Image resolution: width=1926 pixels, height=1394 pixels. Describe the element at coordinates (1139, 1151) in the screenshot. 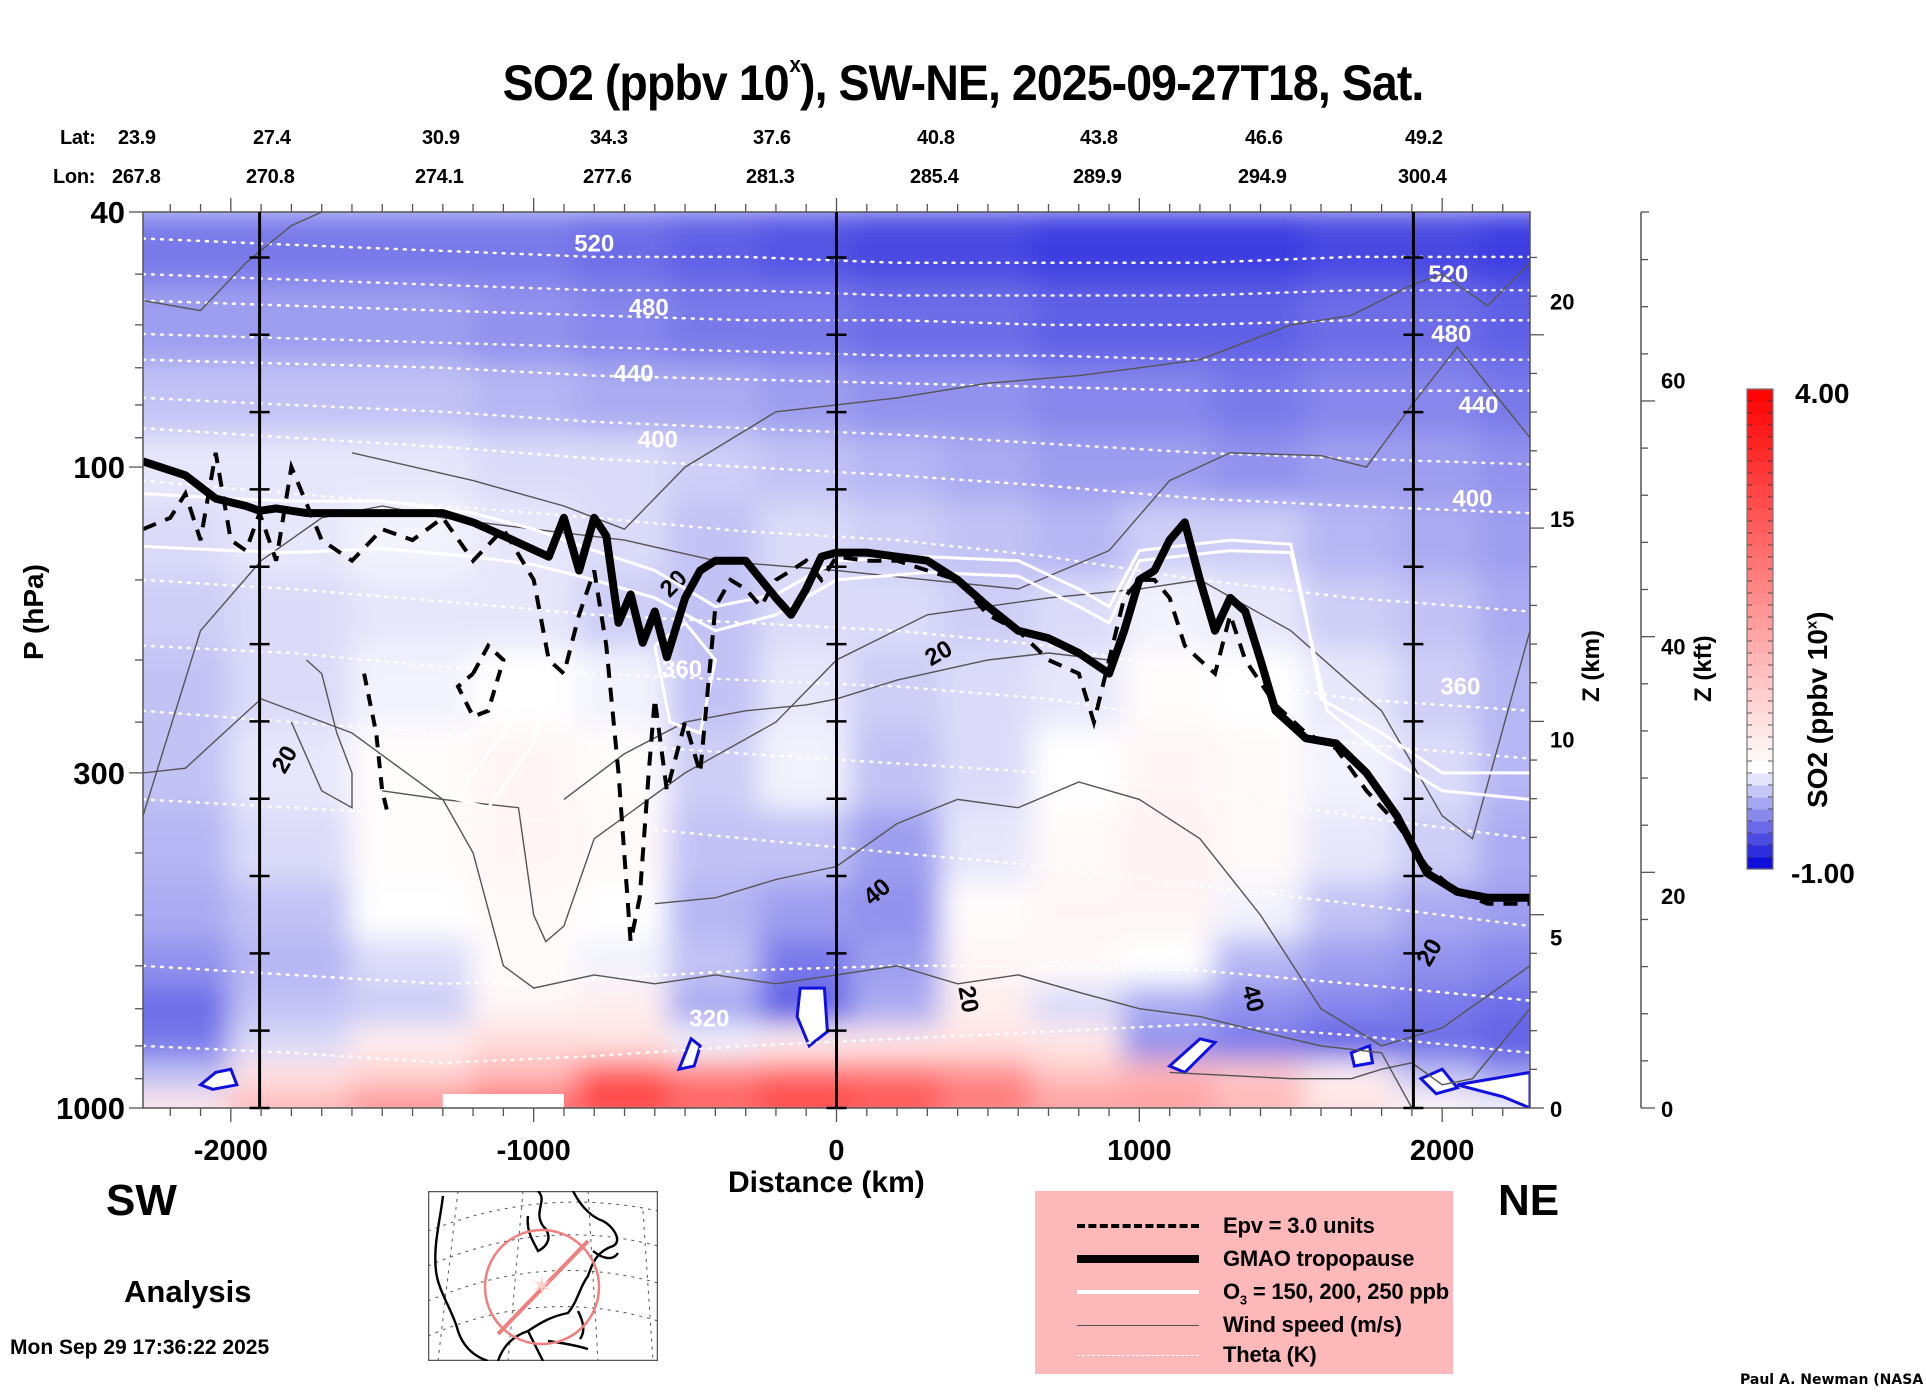

I see `x-tick-label: 1000` at that location.